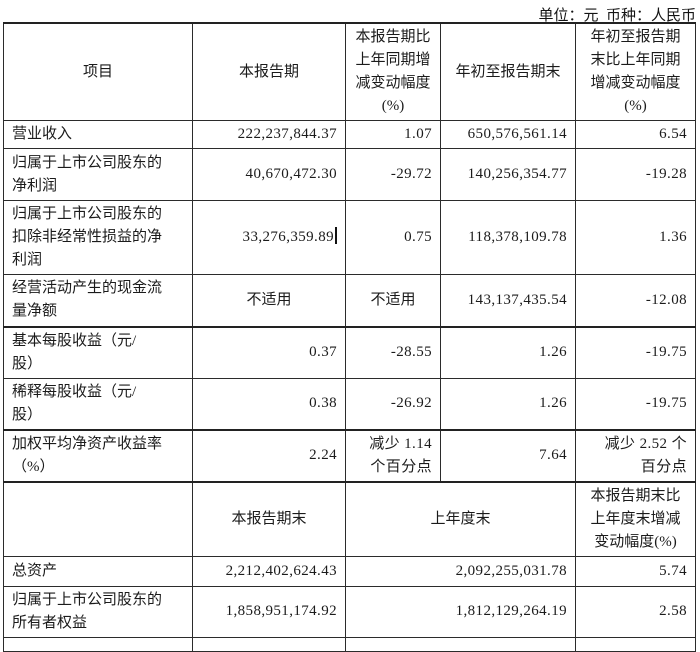  What do you see at coordinates (87, 237) in the screenshot?
I see `cell-text: 归属于上市公司股东的 扣除非经常性损益的净 利润` at bounding box center [87, 237].